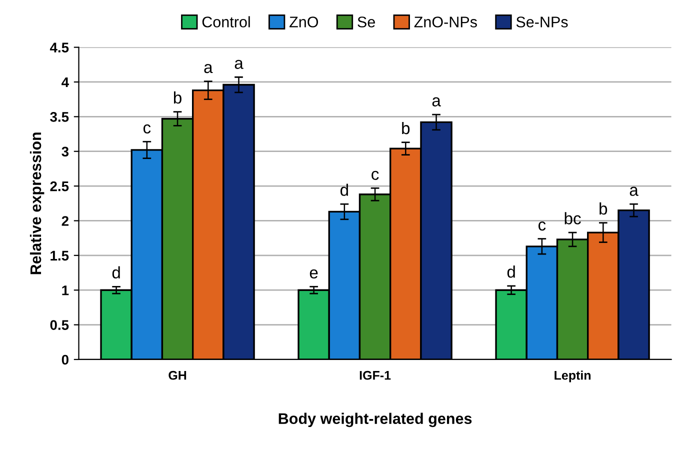  What do you see at coordinates (542, 22) in the screenshot?
I see `legend-label: Se-NPs` at bounding box center [542, 22].